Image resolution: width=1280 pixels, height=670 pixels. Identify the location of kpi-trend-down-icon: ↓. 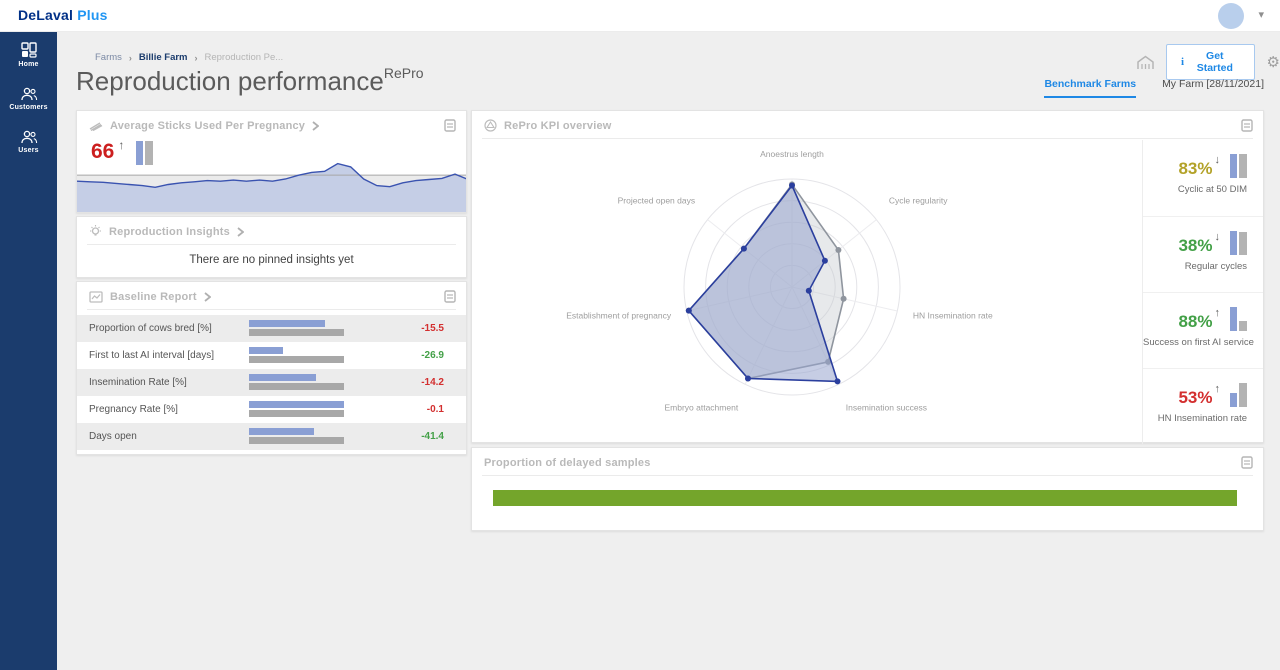
(1217, 237).